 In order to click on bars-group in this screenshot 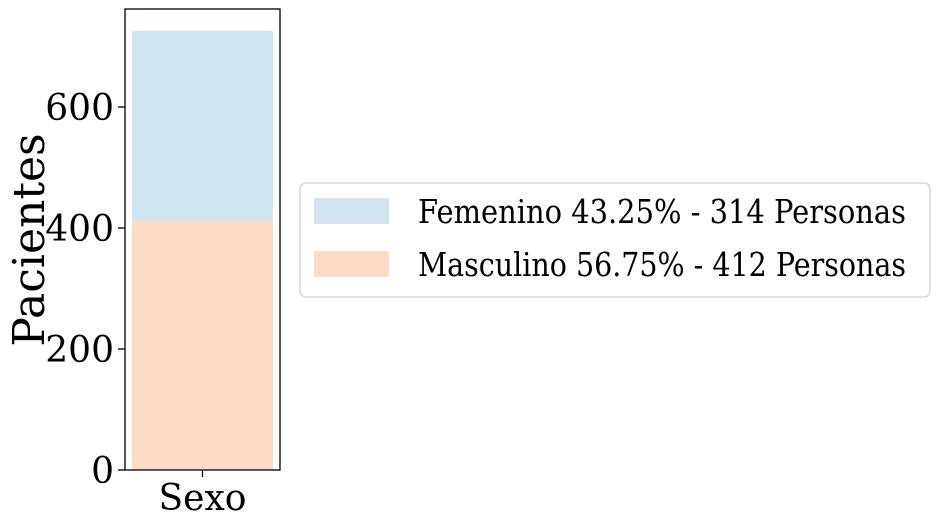, I will do `click(202, 250)`.